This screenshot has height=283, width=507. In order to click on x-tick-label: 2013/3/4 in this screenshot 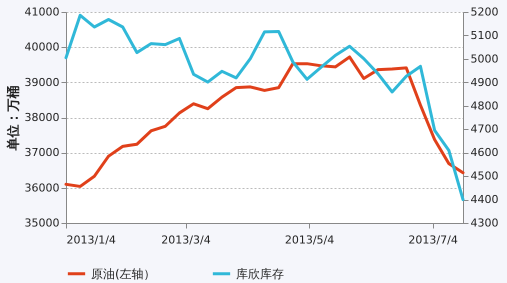, I will do `click(186, 240)`.